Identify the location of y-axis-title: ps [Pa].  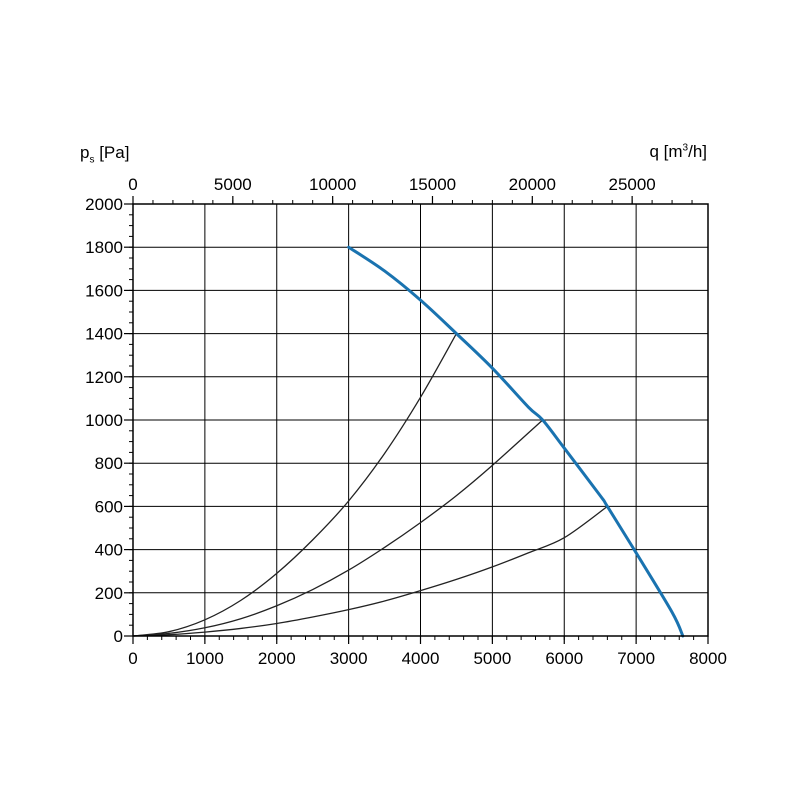
(104, 154).